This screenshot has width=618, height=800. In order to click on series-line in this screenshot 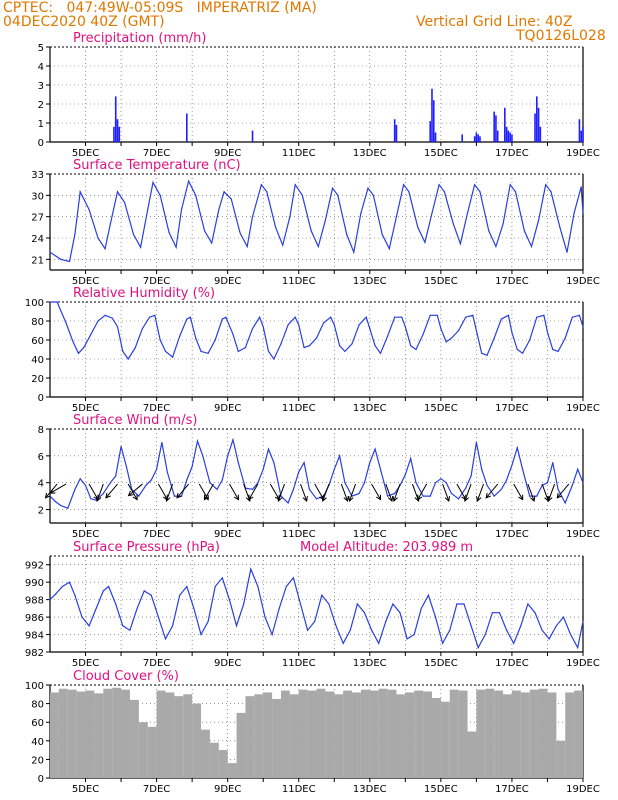, I will do `click(316, 473)`.